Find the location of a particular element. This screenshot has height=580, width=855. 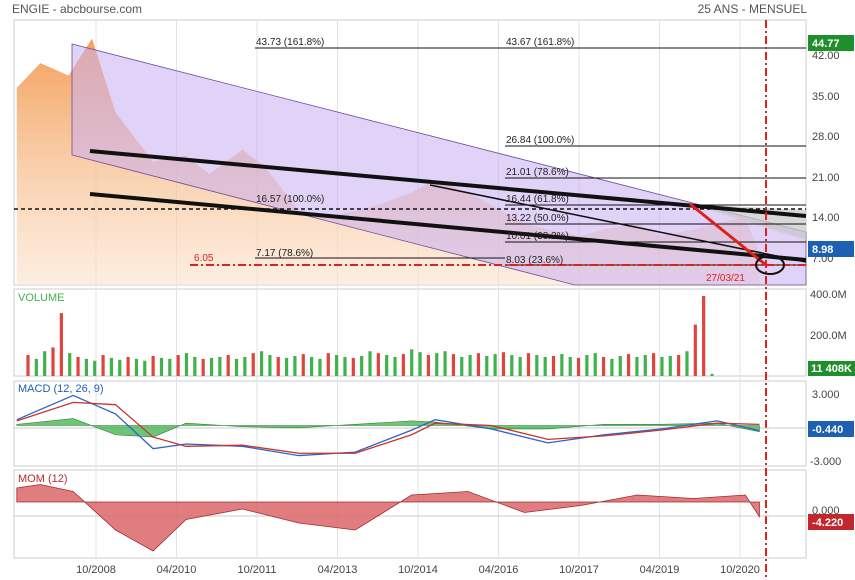

y-tick-label: 200.0M is located at coordinates (828, 336).